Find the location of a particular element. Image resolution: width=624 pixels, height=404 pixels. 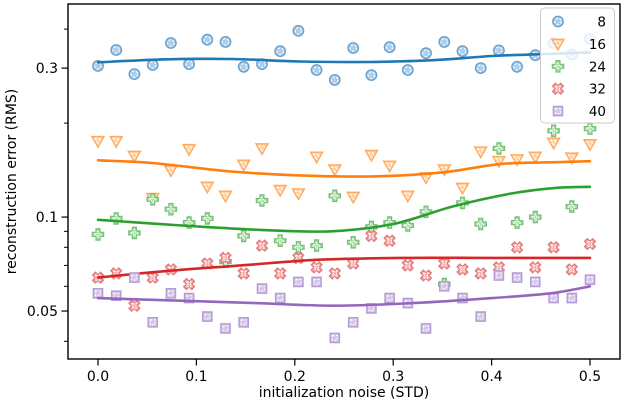

legend-entry-40: 40 is located at coordinates (579, 112).